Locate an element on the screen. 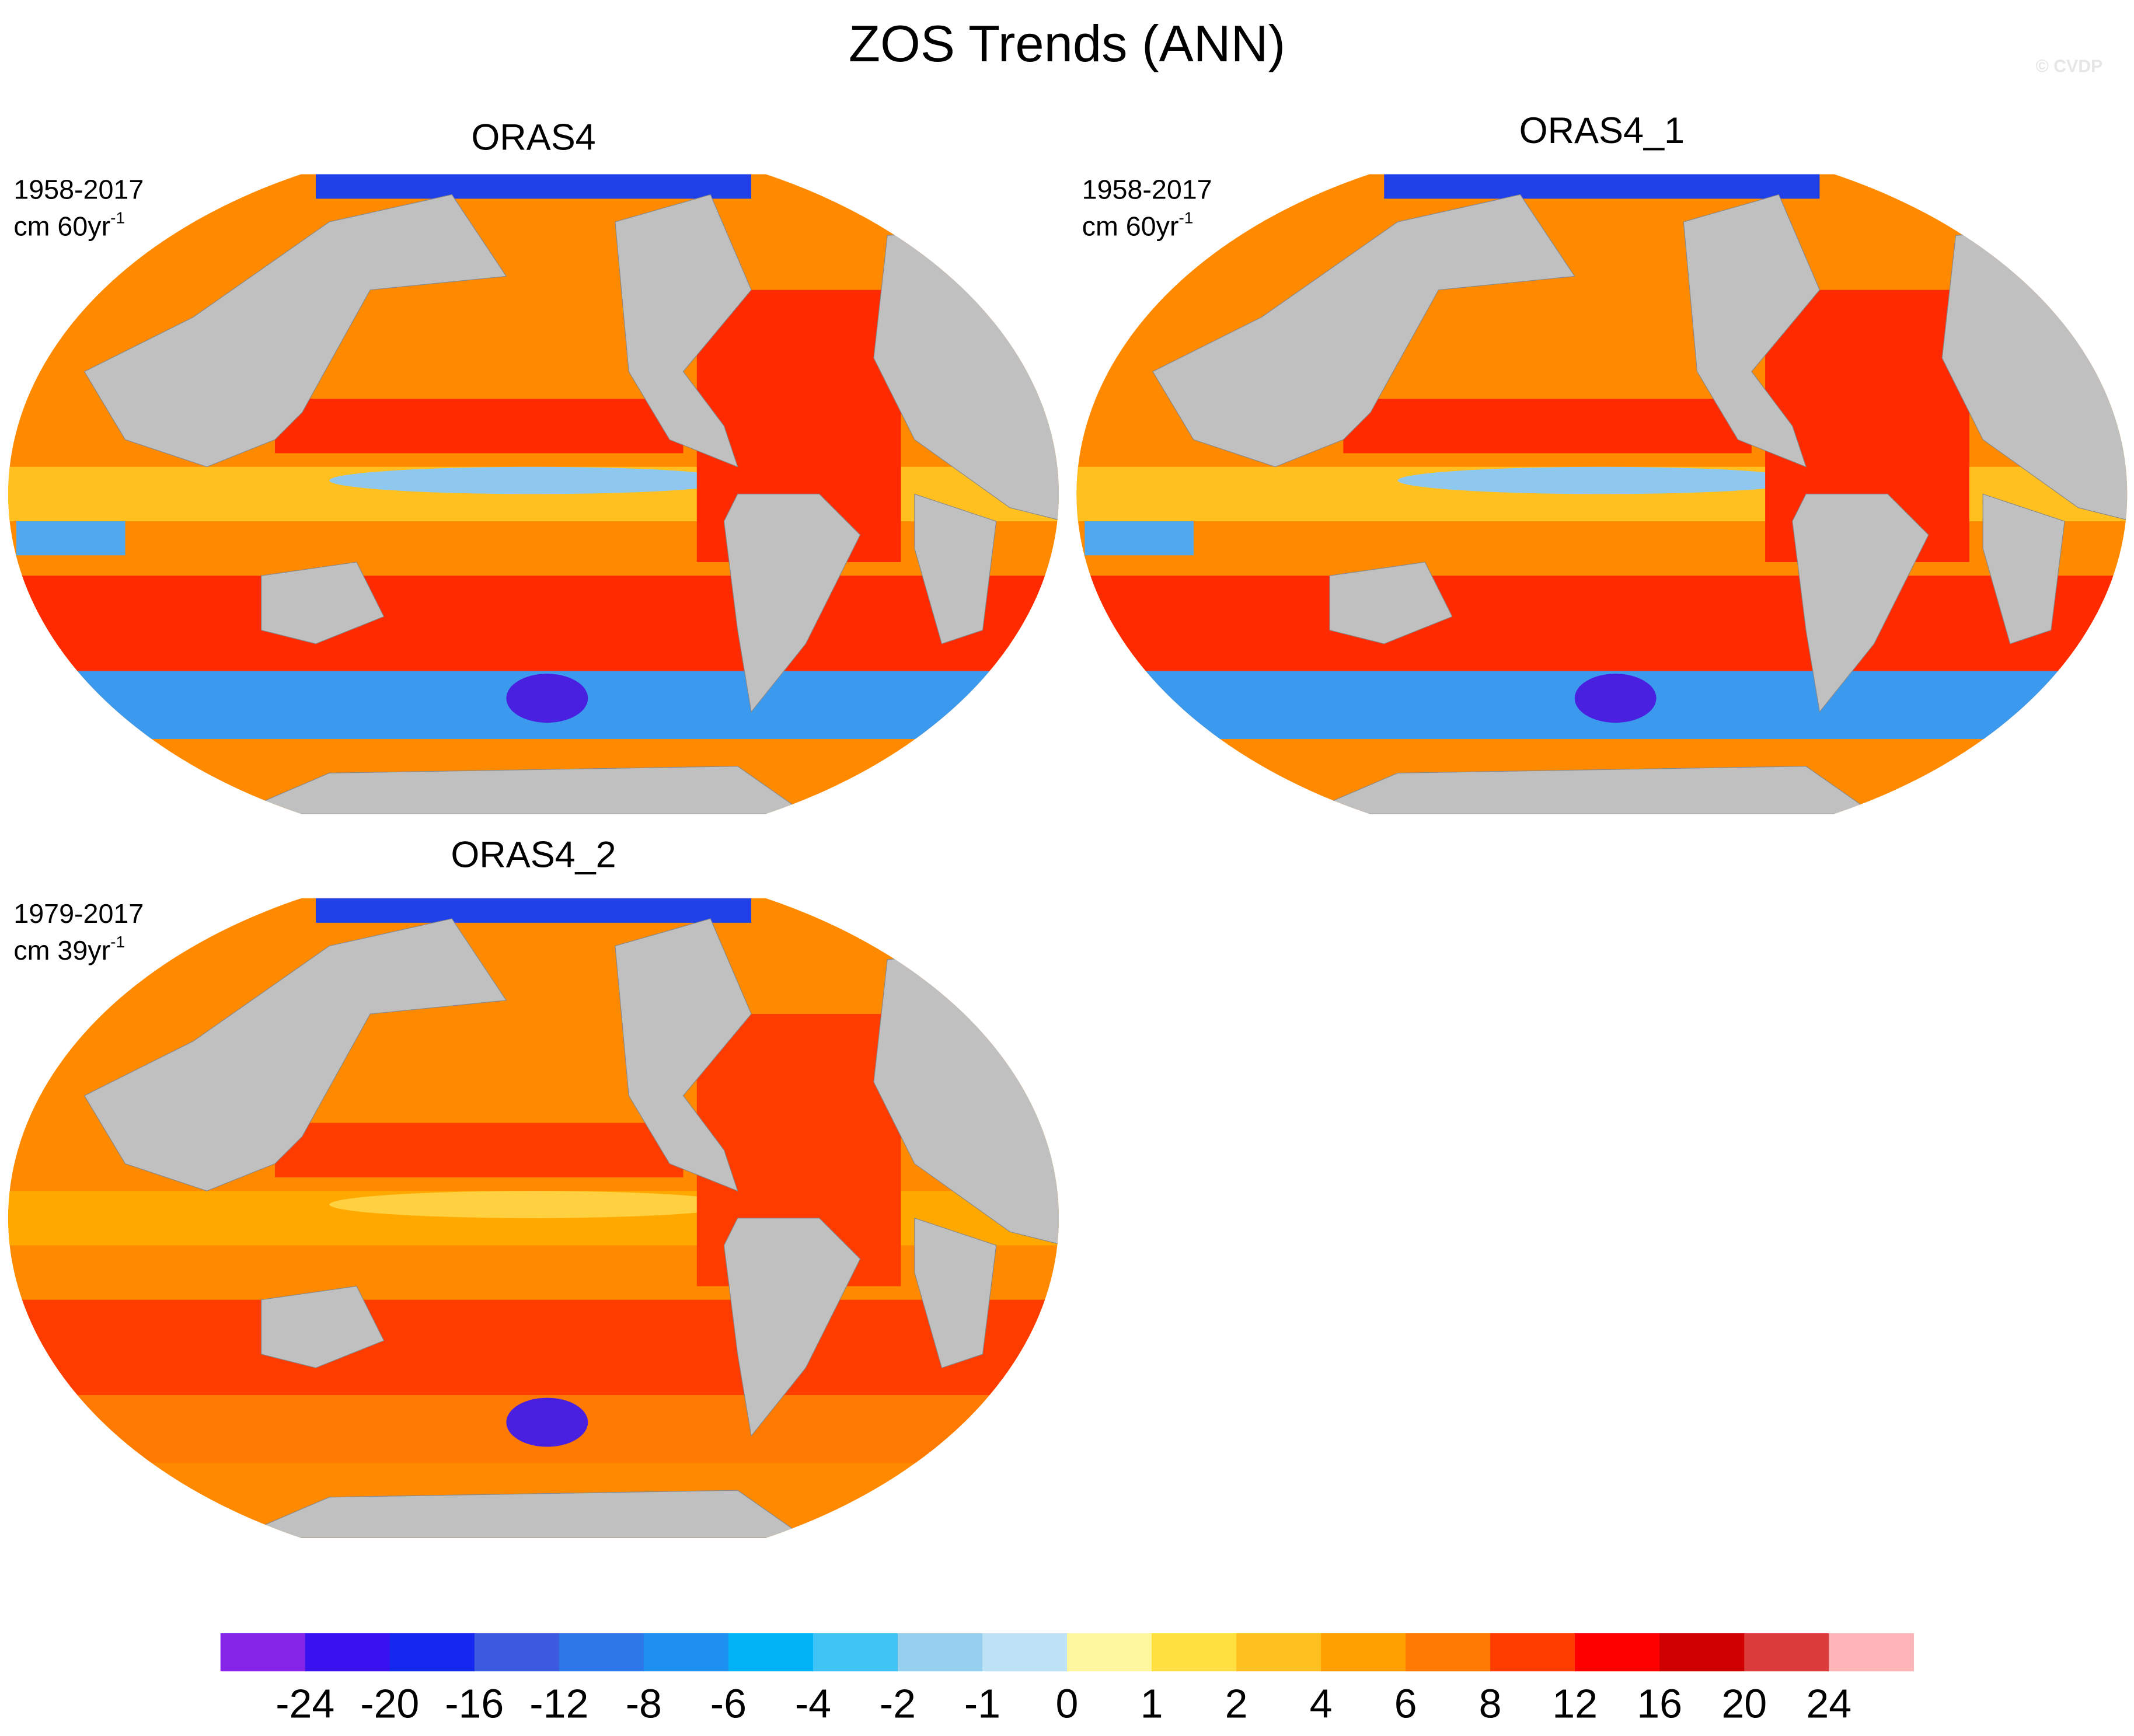  colorbar-label: -20 is located at coordinates (389, 1704).